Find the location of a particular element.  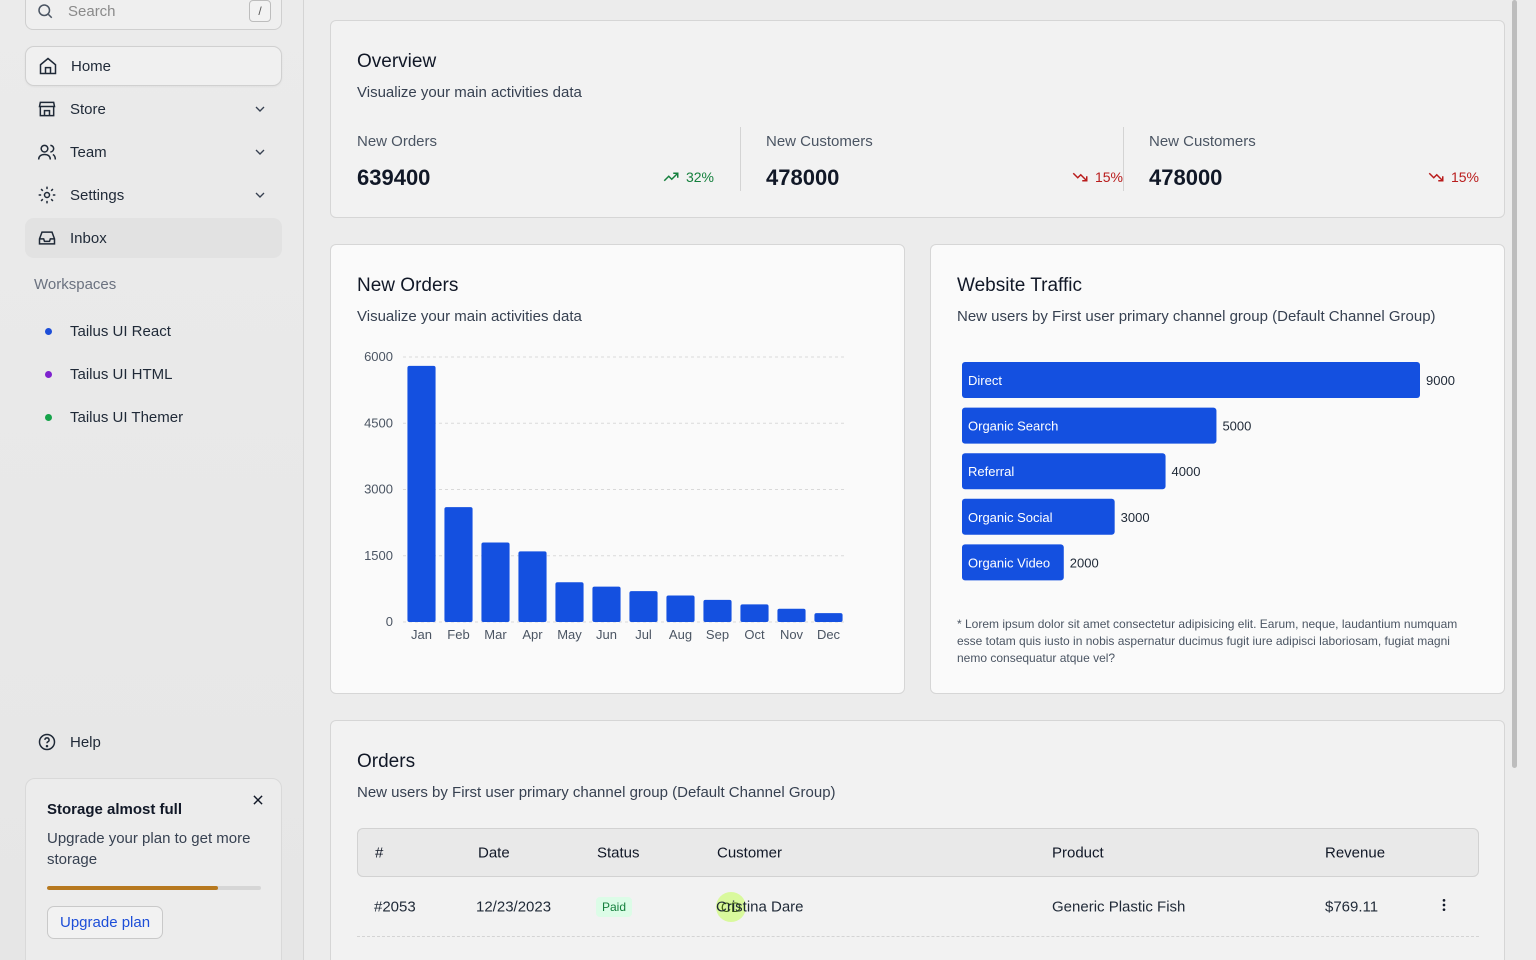

search-icon is located at coordinates (45, 11).